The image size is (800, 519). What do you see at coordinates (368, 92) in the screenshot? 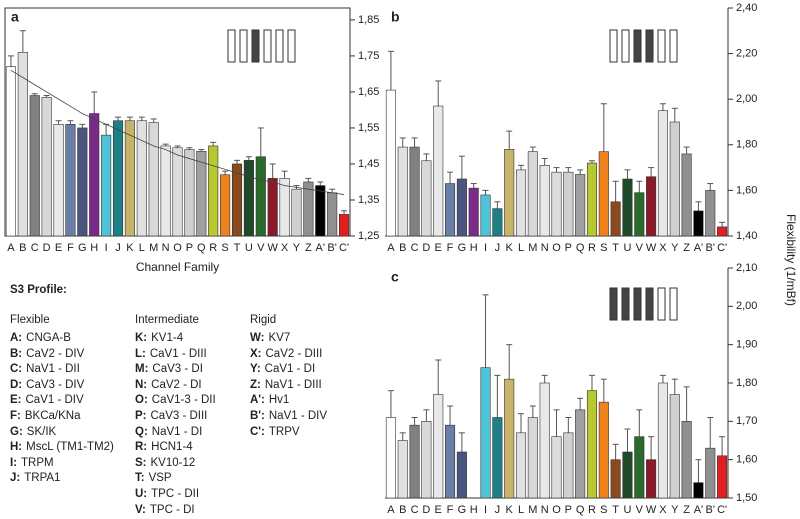
I see `y-tick-label: 1,65` at bounding box center [368, 92].